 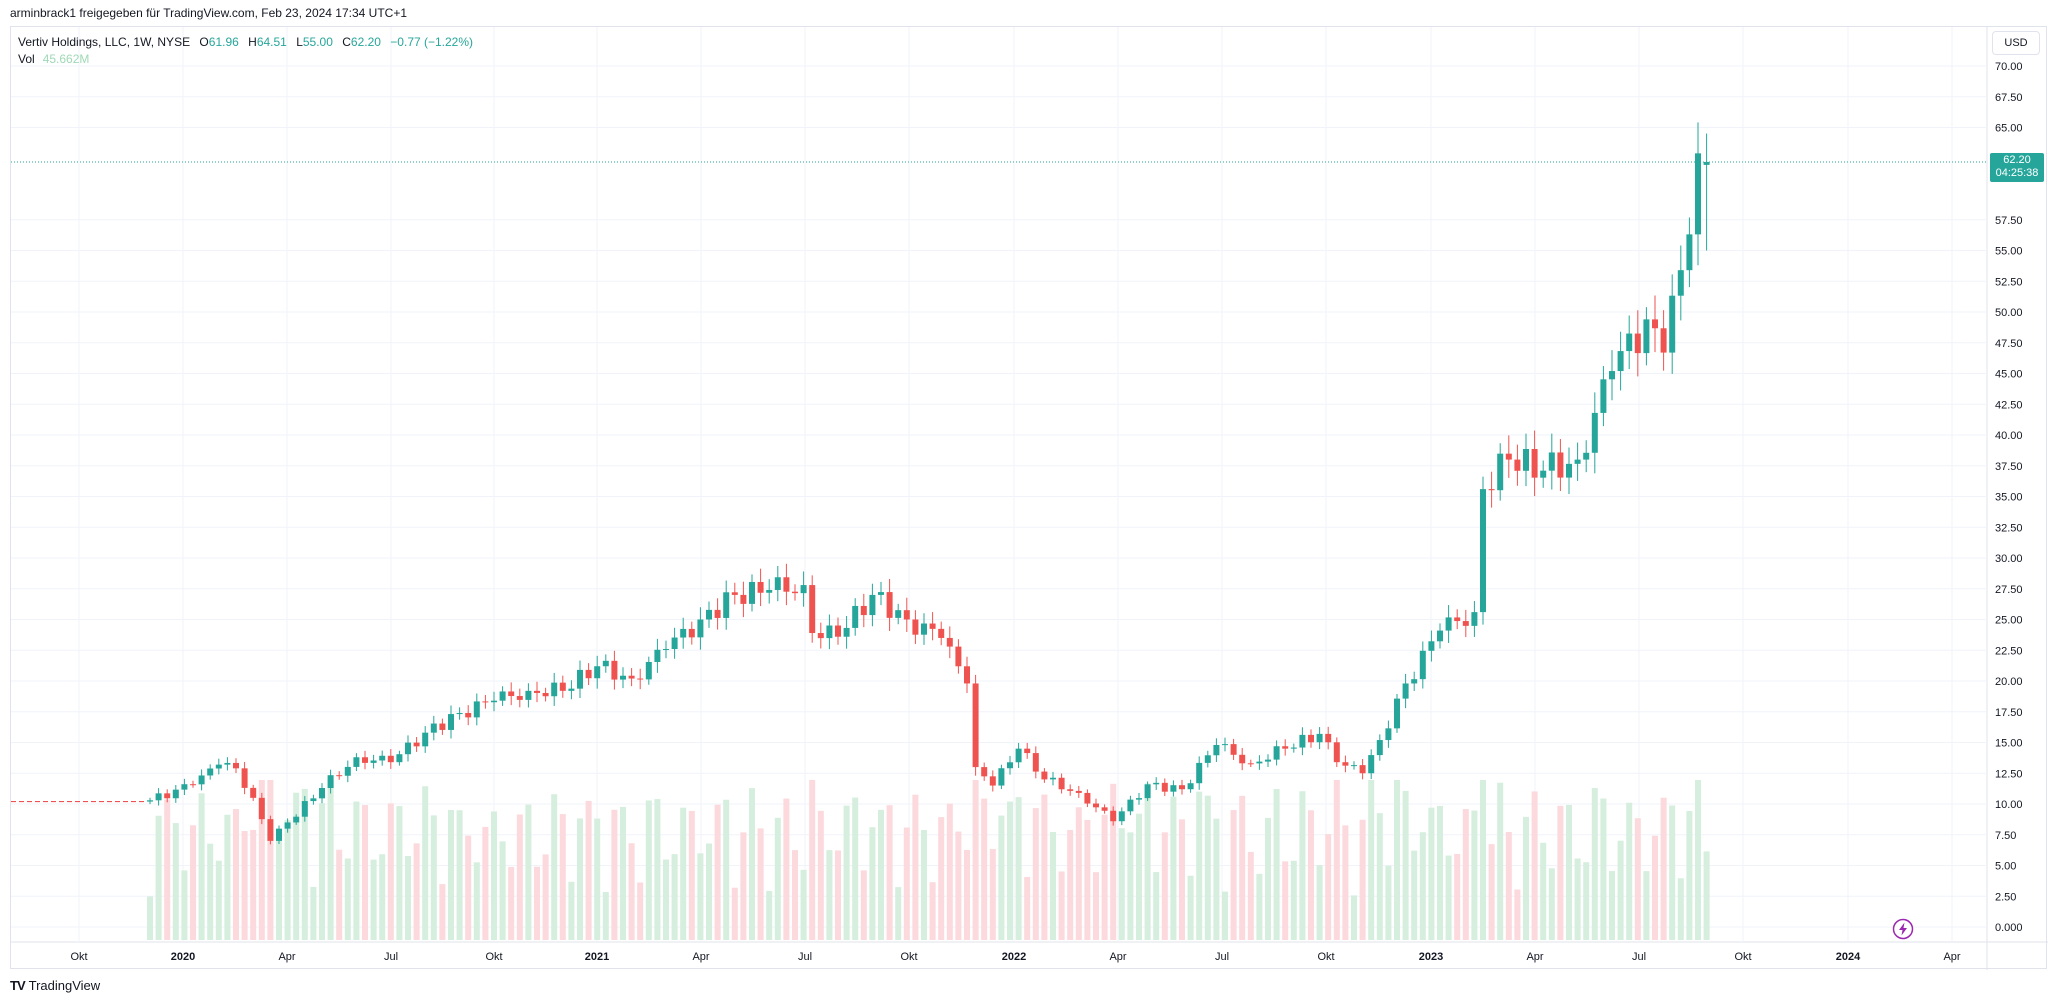 What do you see at coordinates (2009, 805) in the screenshot?
I see `y-tick-label: 10.00` at bounding box center [2009, 805].